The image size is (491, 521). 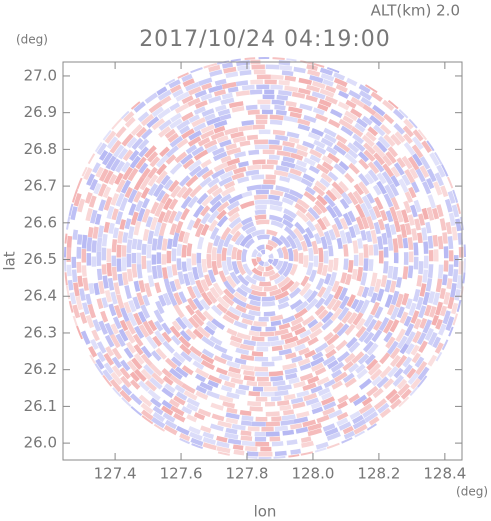 What do you see at coordinates (444, 474) in the screenshot?
I see `x-tick-label: 128.4` at bounding box center [444, 474].